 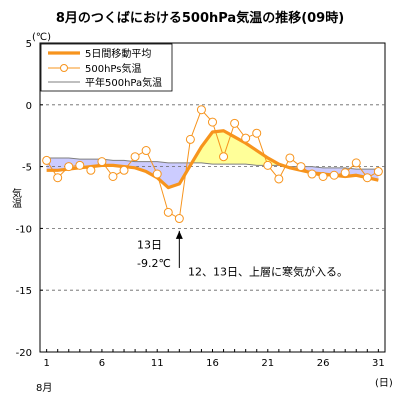 I want to click on annotation-arrow-head, so click(x=179, y=234).